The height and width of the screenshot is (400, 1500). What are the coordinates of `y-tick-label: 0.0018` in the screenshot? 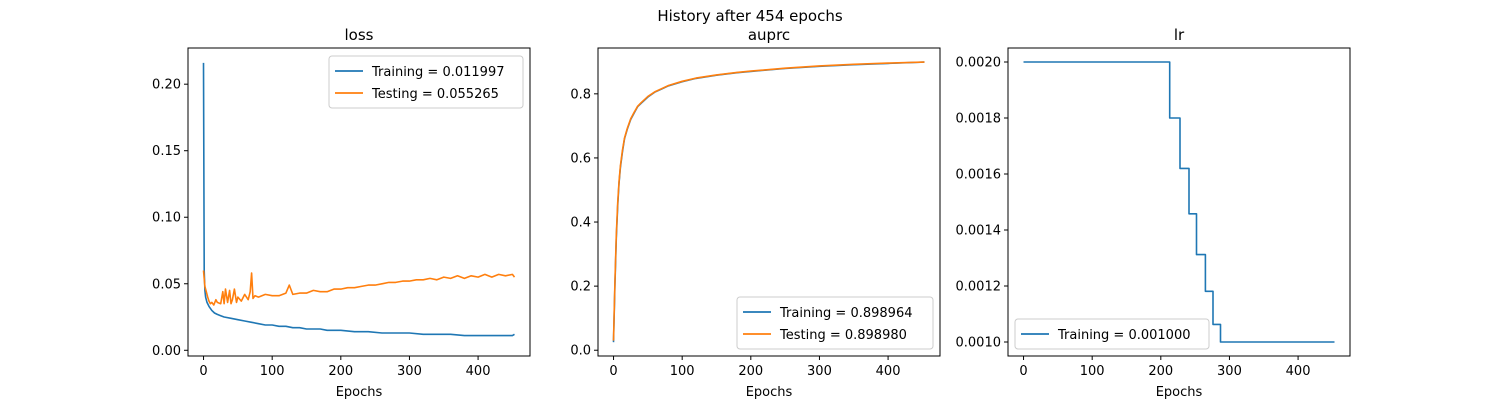 It's located at (979, 119).